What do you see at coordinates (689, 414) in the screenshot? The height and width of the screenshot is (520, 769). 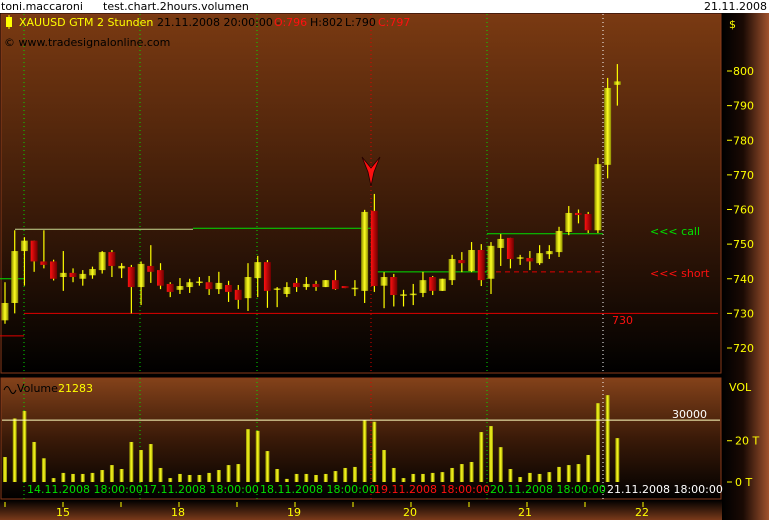 I see `volume-threshold-label: 30000` at bounding box center [689, 414].